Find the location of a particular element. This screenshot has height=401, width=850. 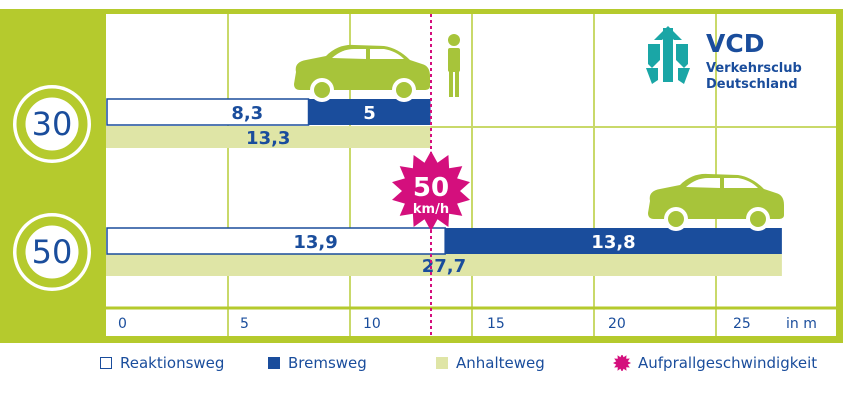

x-tick-label: 0 is located at coordinates (122, 324).